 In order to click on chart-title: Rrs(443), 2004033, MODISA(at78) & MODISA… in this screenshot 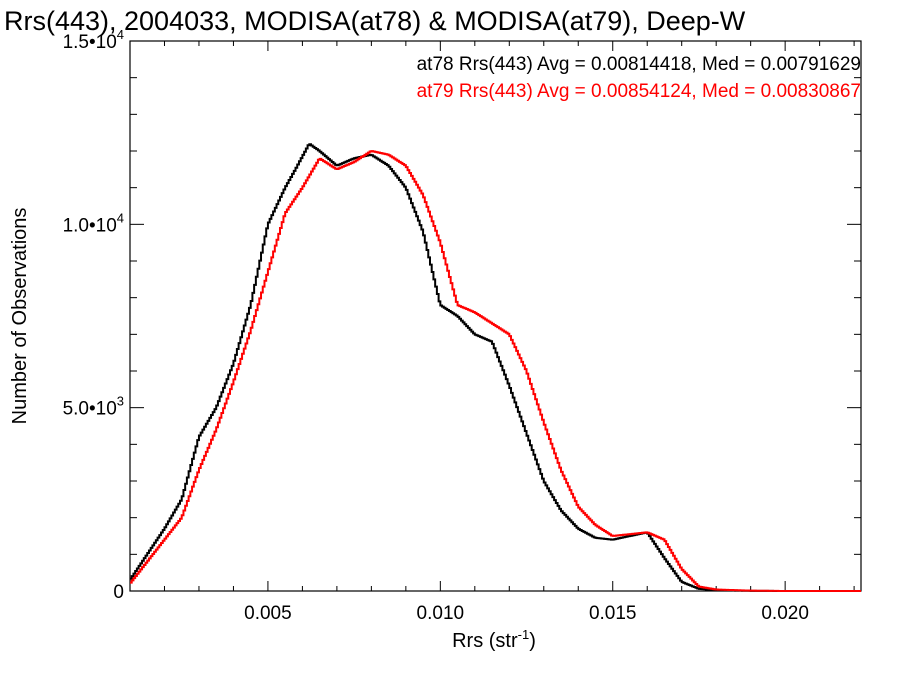, I will do `click(375, 21)`.